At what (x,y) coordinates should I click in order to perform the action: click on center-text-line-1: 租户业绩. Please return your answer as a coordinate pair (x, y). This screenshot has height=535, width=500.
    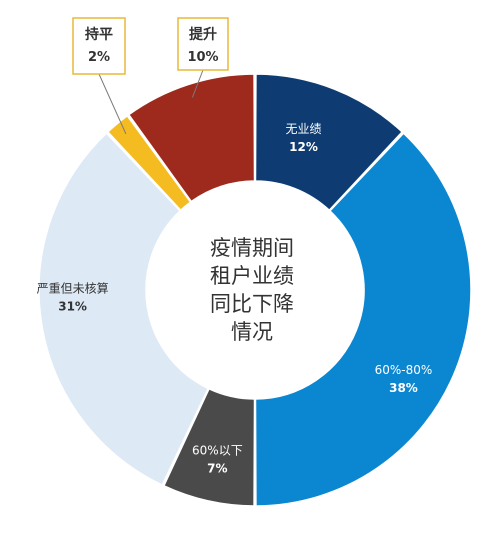
    Looking at the image, I should click on (252, 276).